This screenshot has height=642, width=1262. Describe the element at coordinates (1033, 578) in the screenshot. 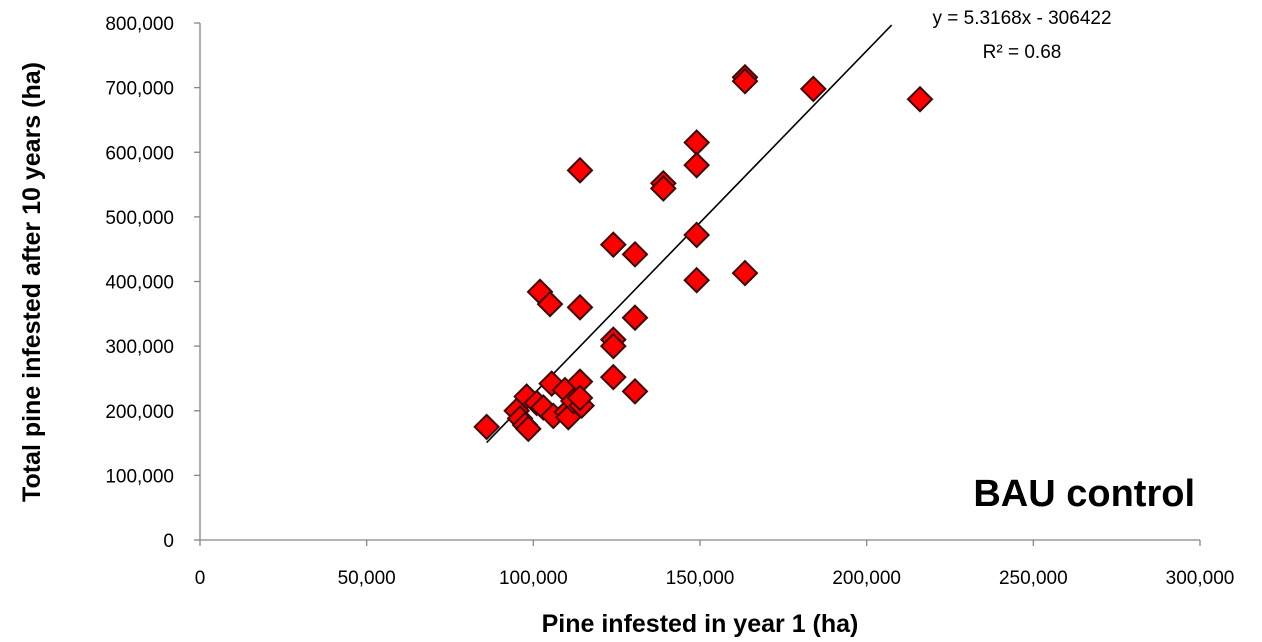

I see `x-tick-label: 250,000` at that location.